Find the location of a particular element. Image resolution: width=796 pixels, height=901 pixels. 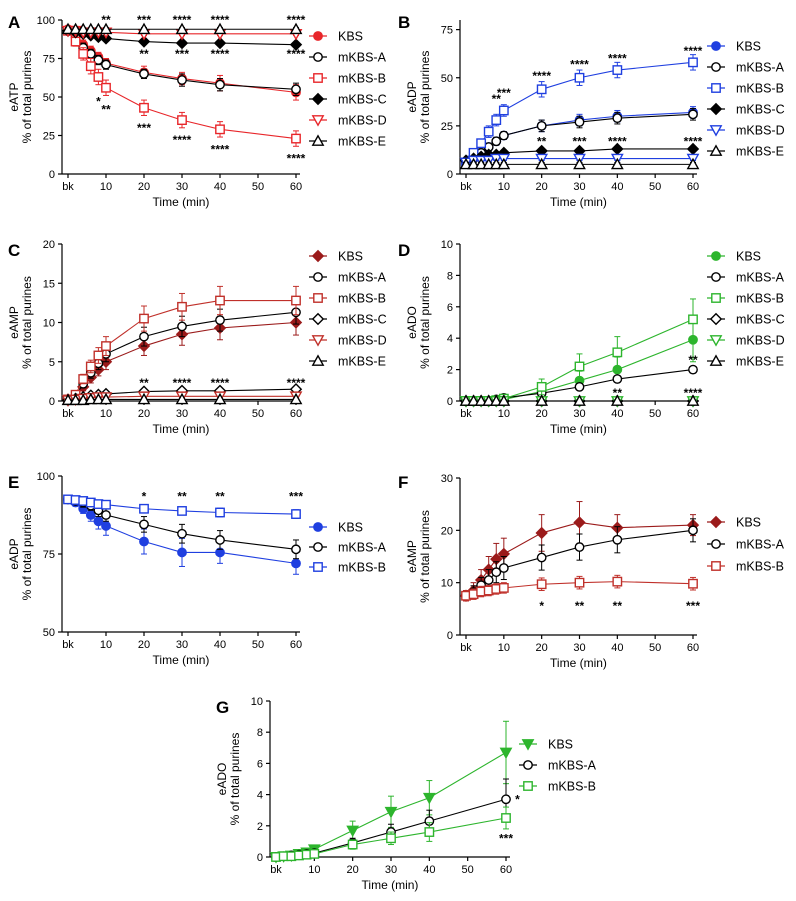

legend-item: mKBS-E is located at coordinates (745, 151).